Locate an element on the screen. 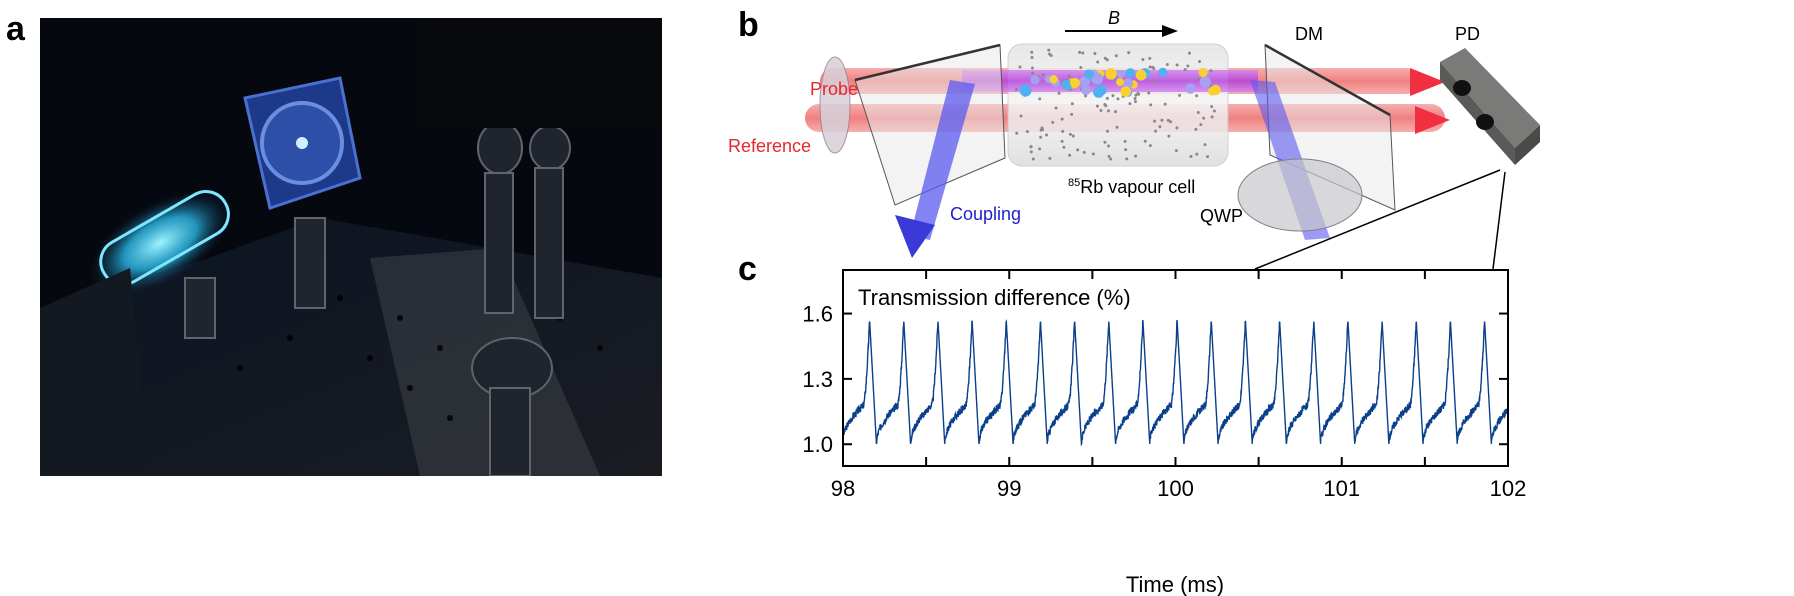  x-axis-label: Time (ms) is located at coordinates (1175, 584).